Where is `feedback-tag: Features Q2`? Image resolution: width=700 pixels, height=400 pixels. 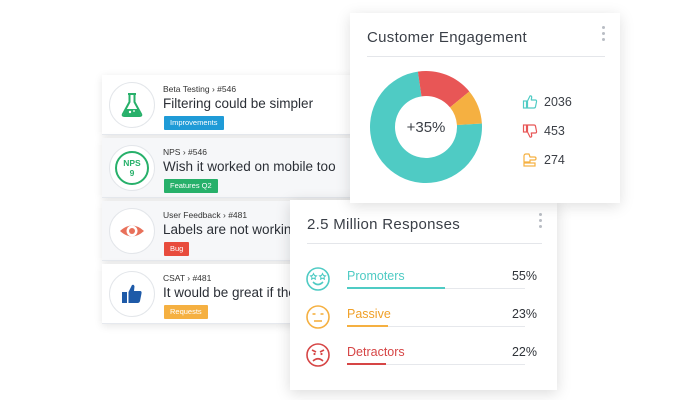 feedback-tag: Features Q2 is located at coordinates (191, 186).